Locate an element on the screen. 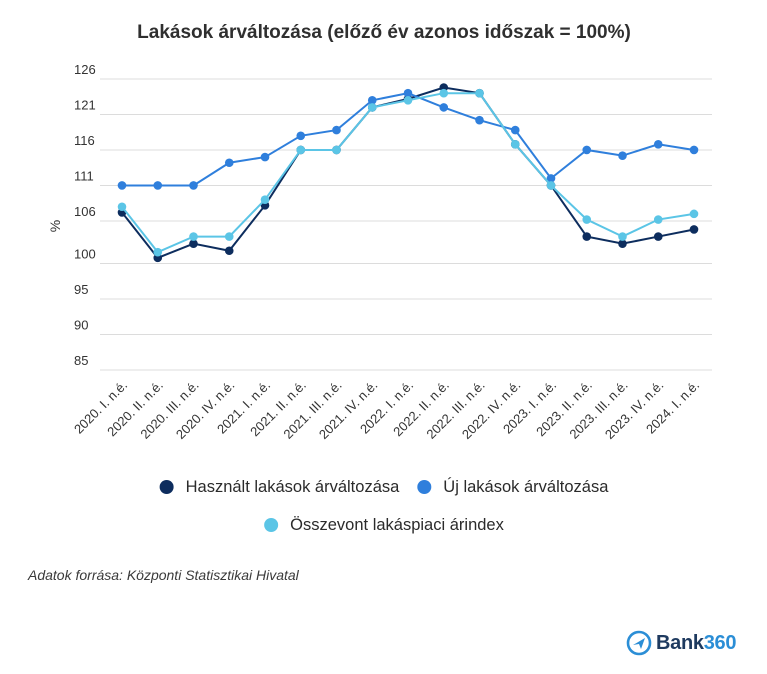 The height and width of the screenshot is (674, 767). legend-item: Összevont lakáspiaci árindex is located at coordinates (384, 525).